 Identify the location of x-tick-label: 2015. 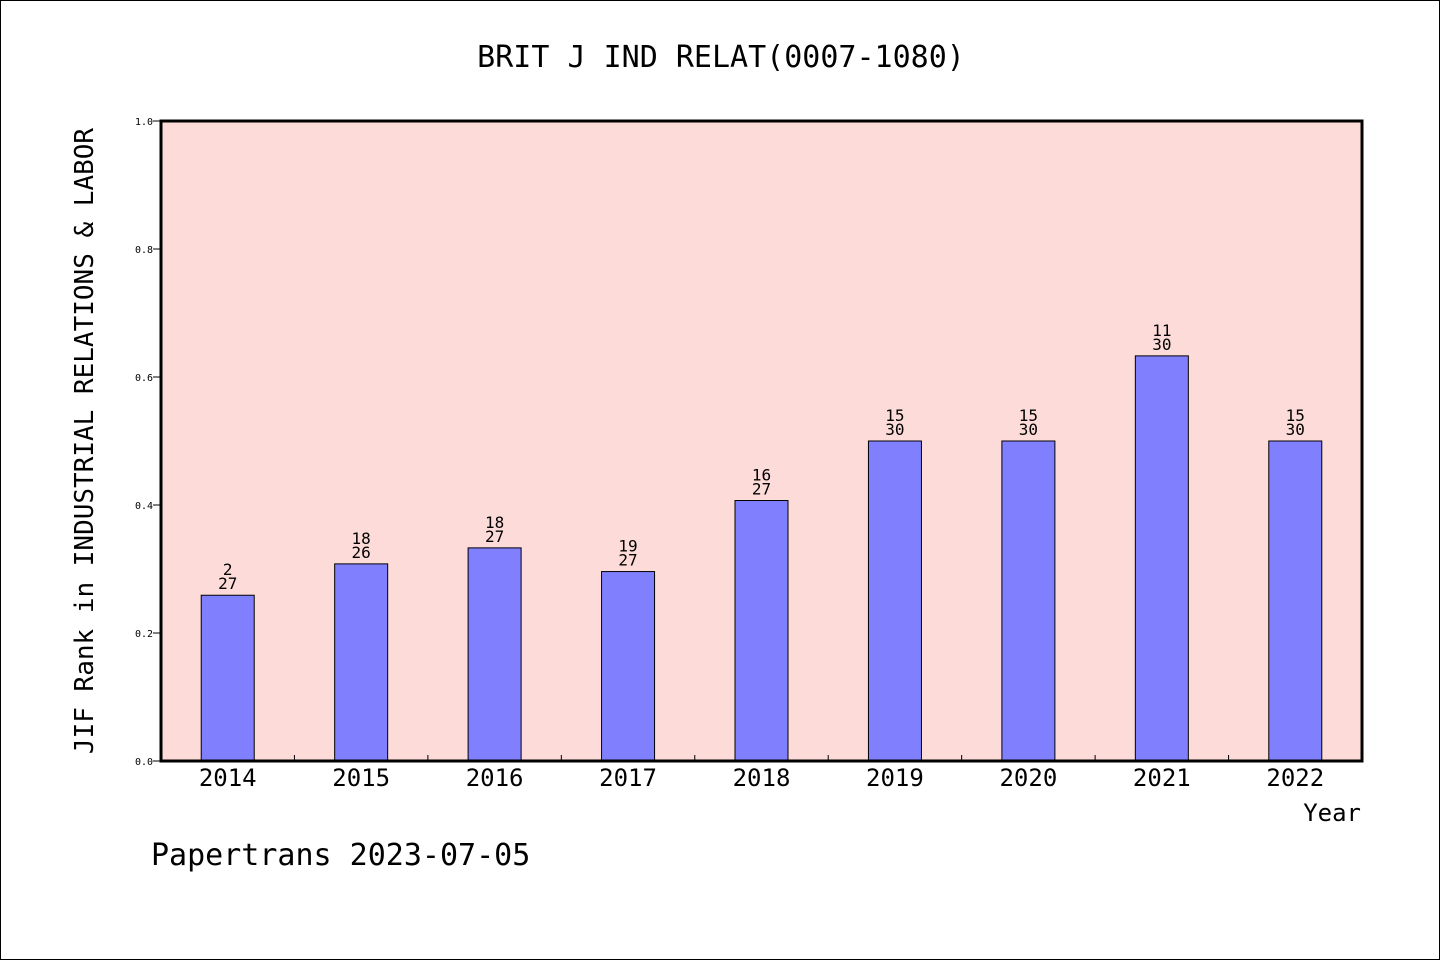
(361, 778).